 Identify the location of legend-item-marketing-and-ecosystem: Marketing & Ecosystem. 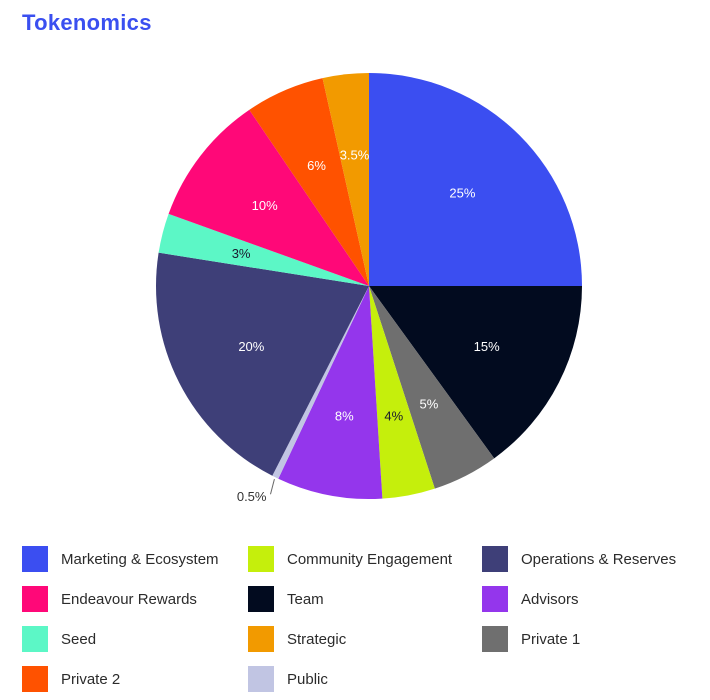
(120, 559).